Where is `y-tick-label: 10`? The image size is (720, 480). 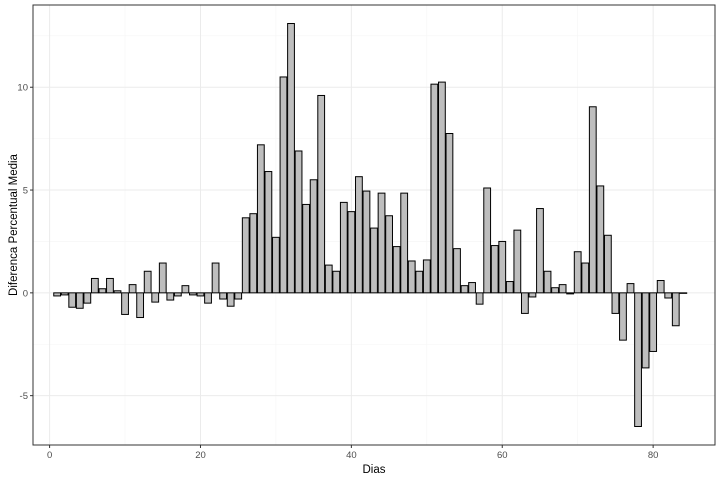
y-tick-label: 10 is located at coordinates (22, 88).